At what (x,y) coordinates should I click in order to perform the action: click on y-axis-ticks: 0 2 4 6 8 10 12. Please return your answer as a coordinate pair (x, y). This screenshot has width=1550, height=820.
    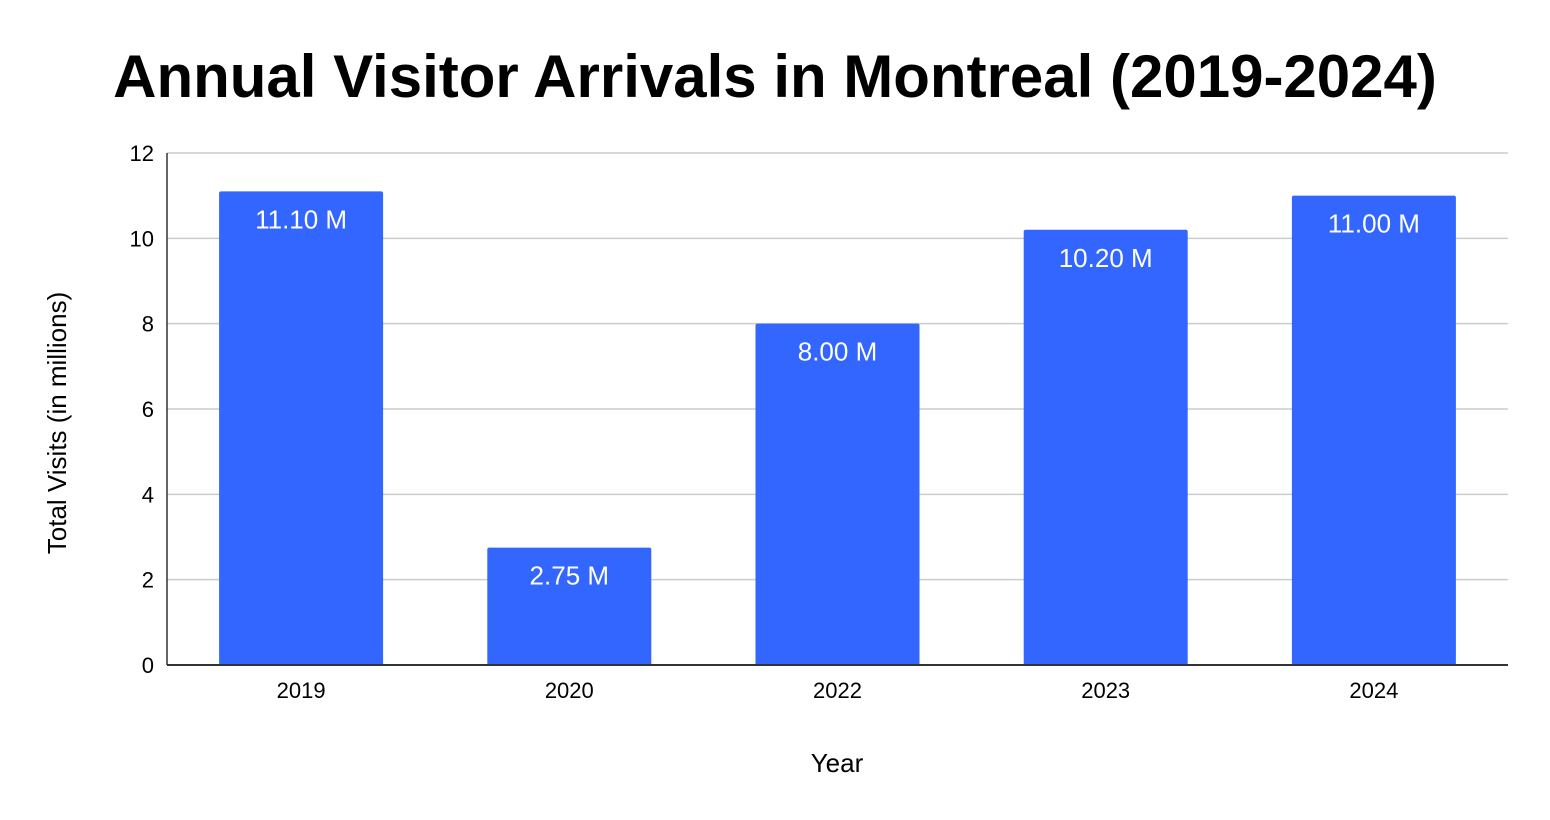
    Looking at the image, I should click on (142, 409).